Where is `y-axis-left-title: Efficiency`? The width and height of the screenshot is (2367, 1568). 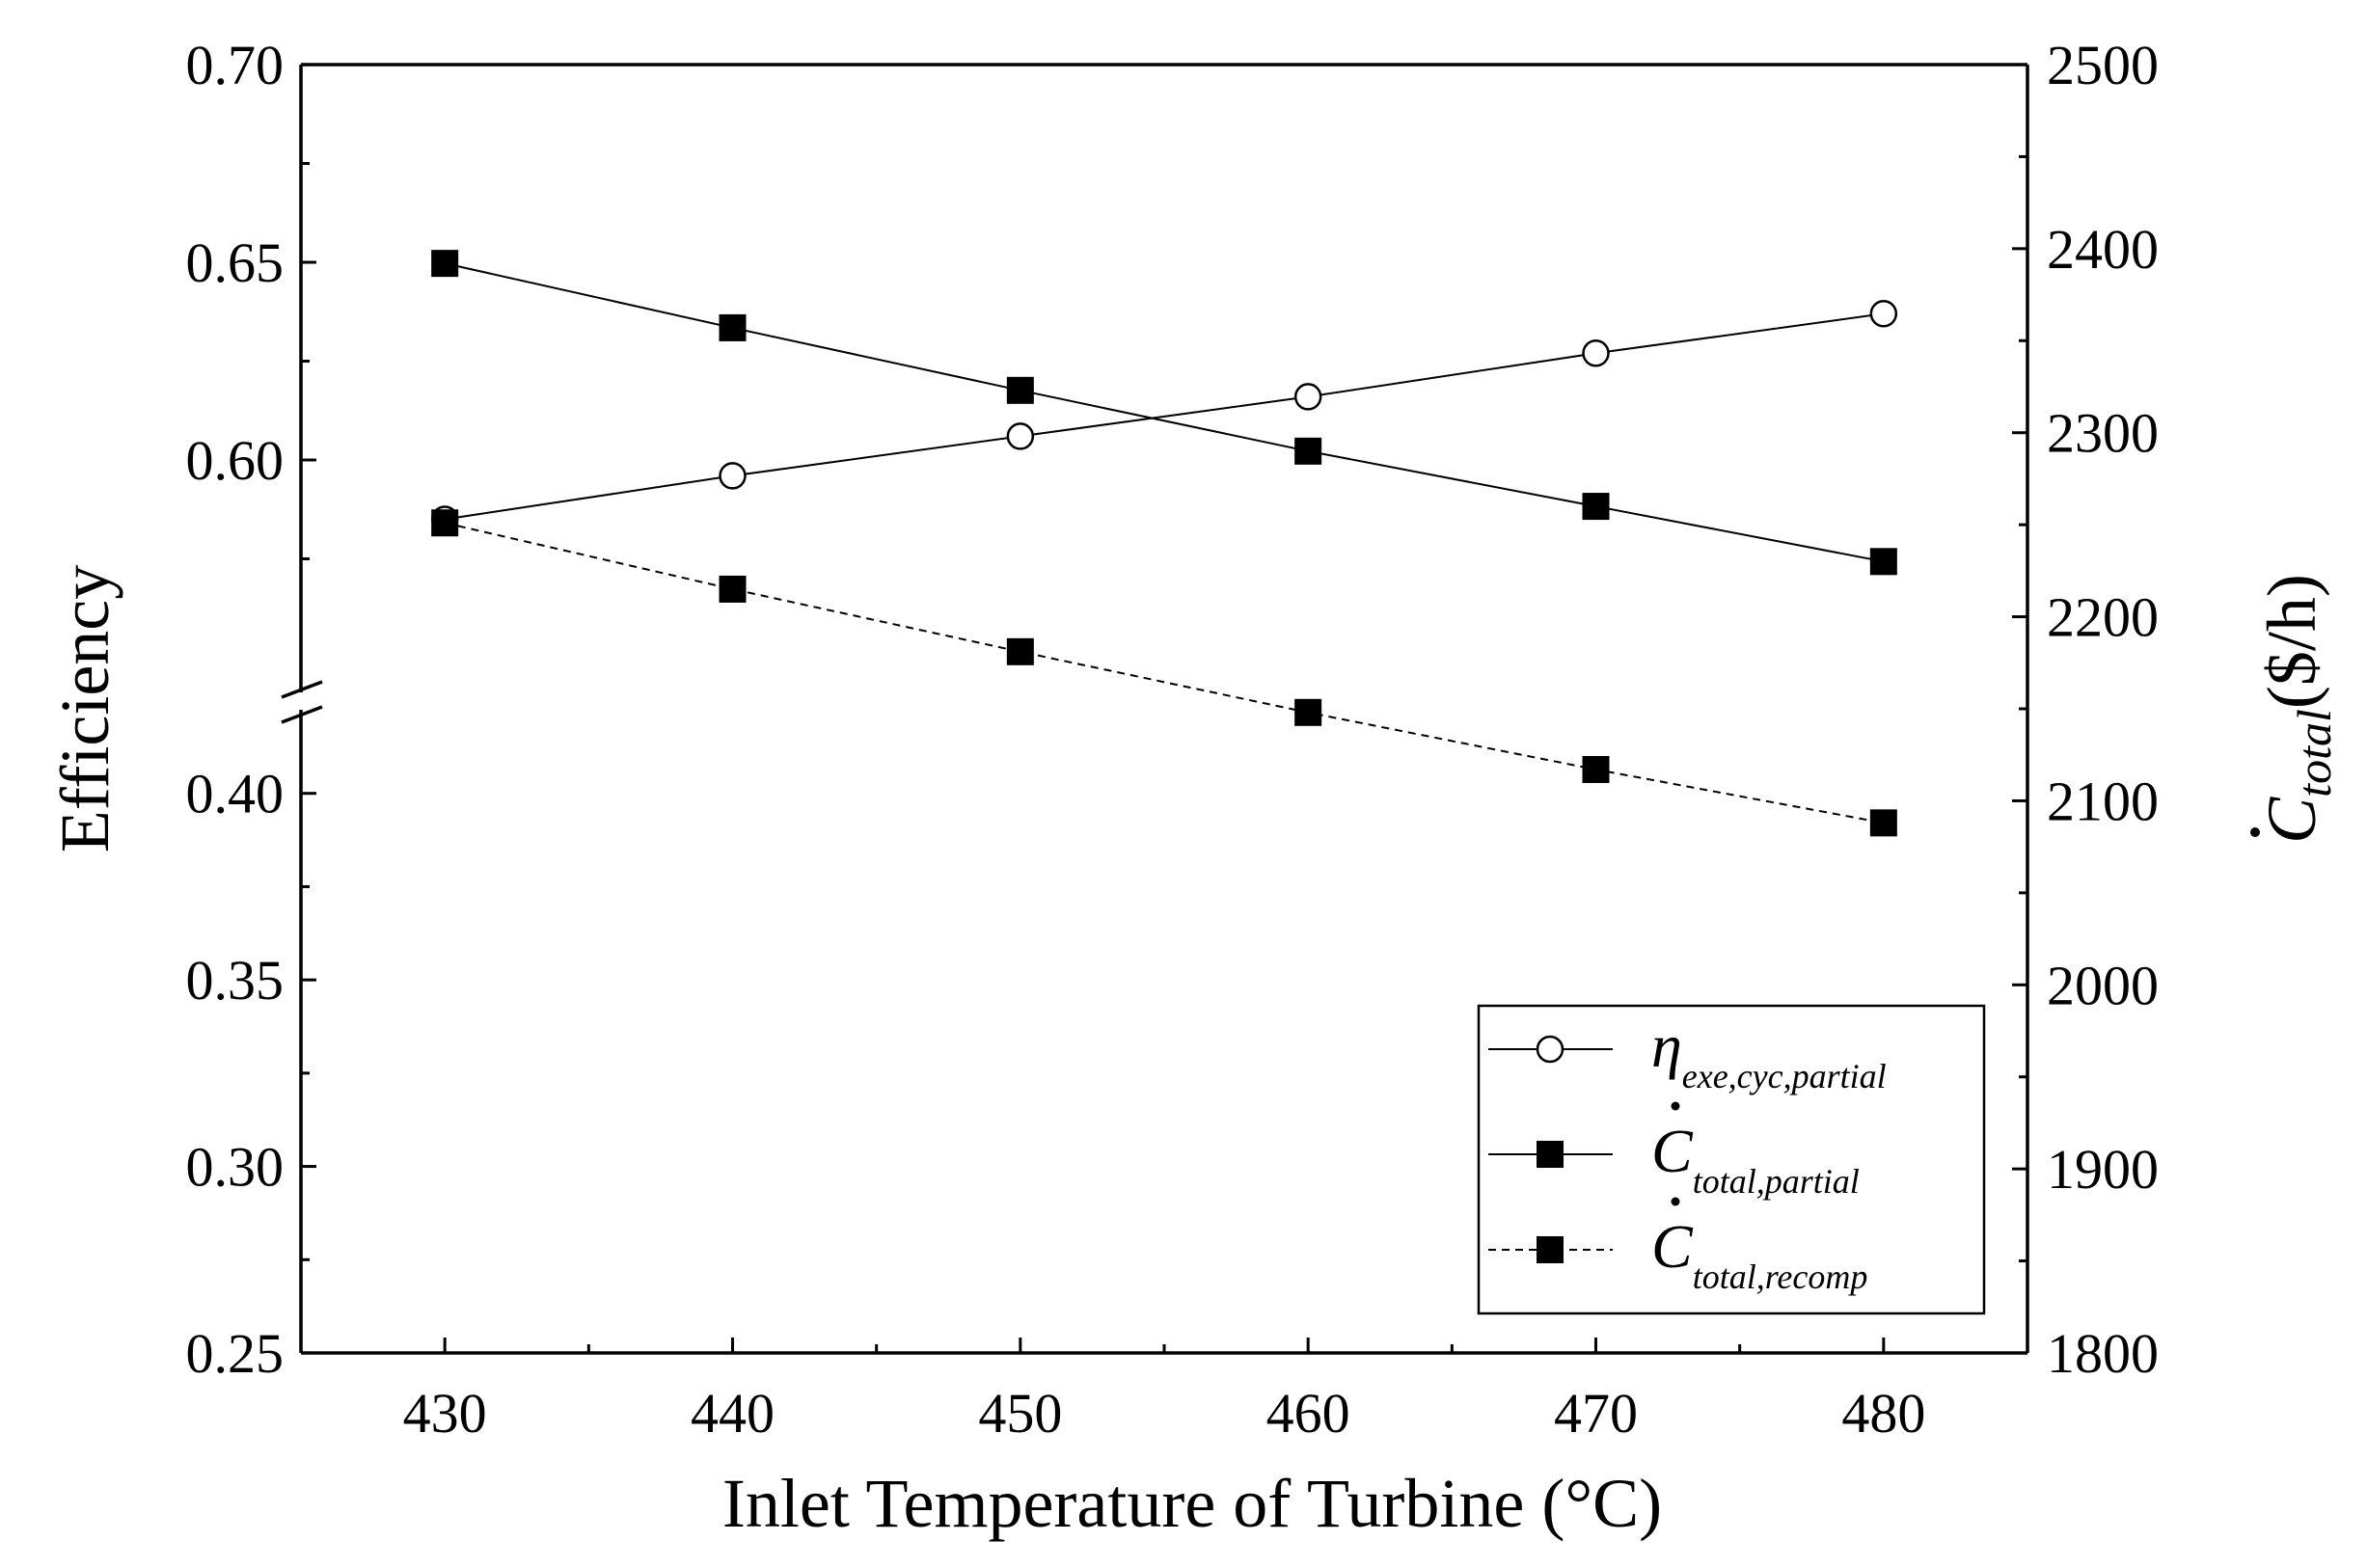 y-axis-left-title: Efficiency is located at coordinates (85, 709).